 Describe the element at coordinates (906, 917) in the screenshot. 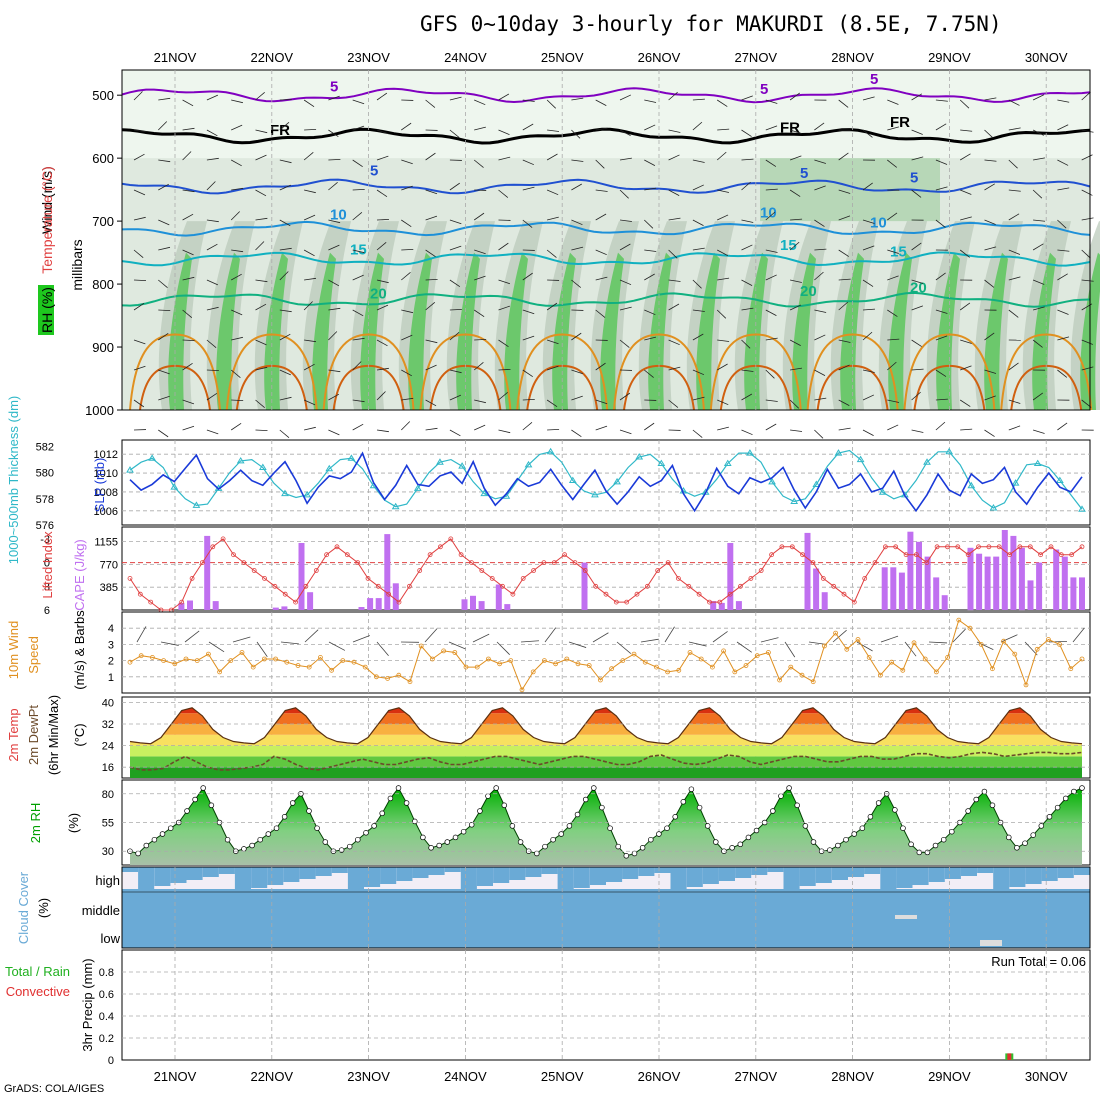

I see `cloud-gap` at that location.